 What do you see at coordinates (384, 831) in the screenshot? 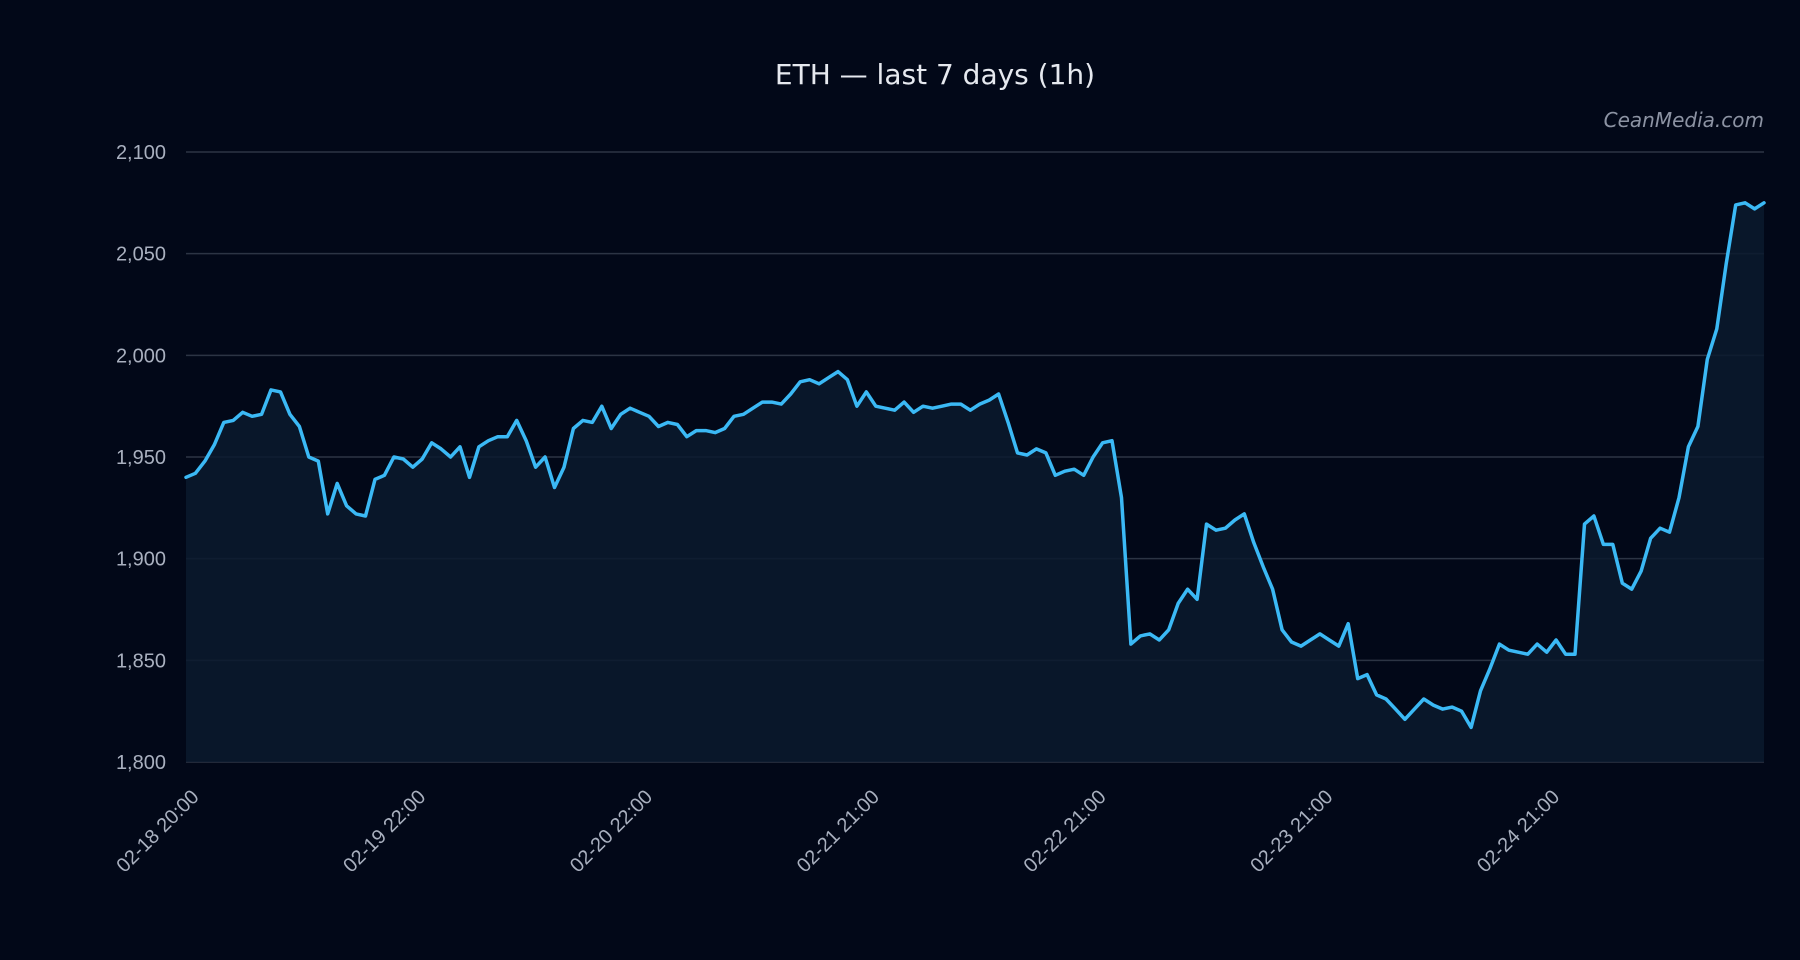
I see `x-tick-label: 02-19 22:00` at bounding box center [384, 831].